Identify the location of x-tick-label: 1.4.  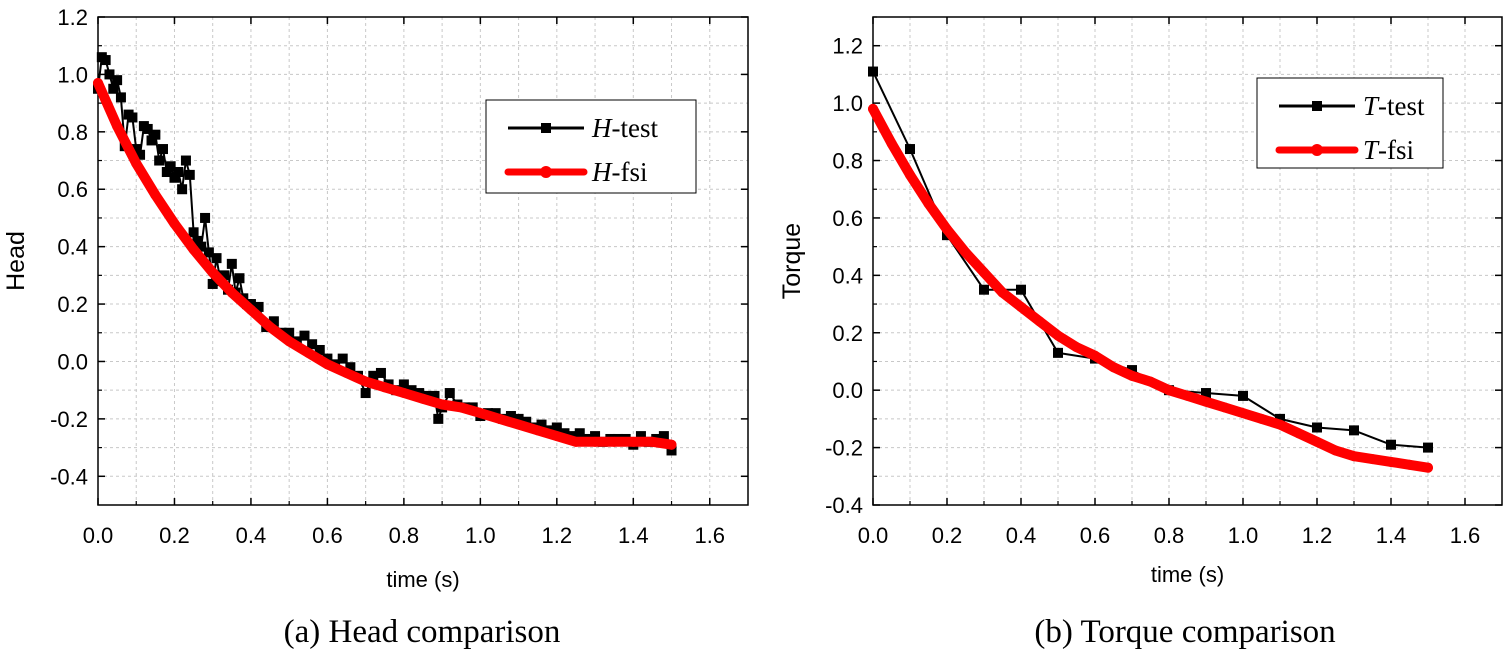
(1391, 535).